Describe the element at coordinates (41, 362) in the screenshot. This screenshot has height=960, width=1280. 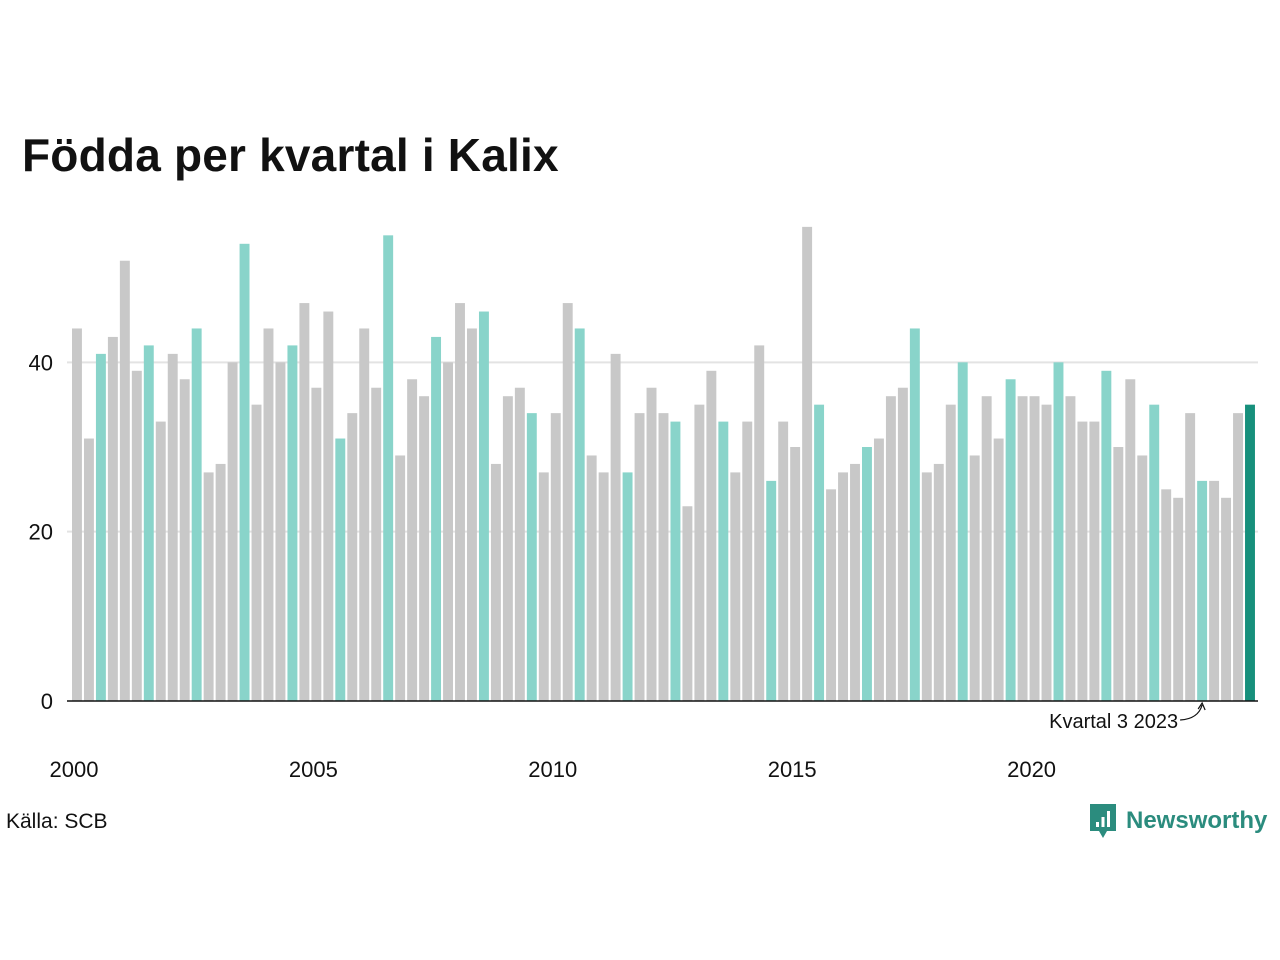
I see `y-tick-label: 40` at that location.